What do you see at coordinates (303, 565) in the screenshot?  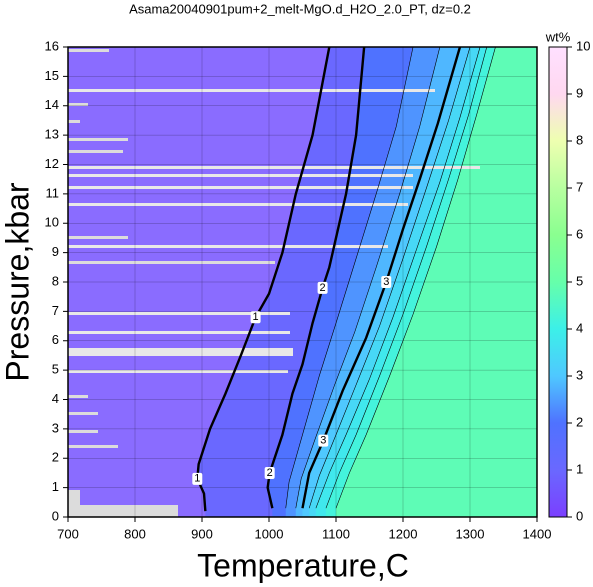 I see `x-axis-label: Temperature,C` at bounding box center [303, 565].